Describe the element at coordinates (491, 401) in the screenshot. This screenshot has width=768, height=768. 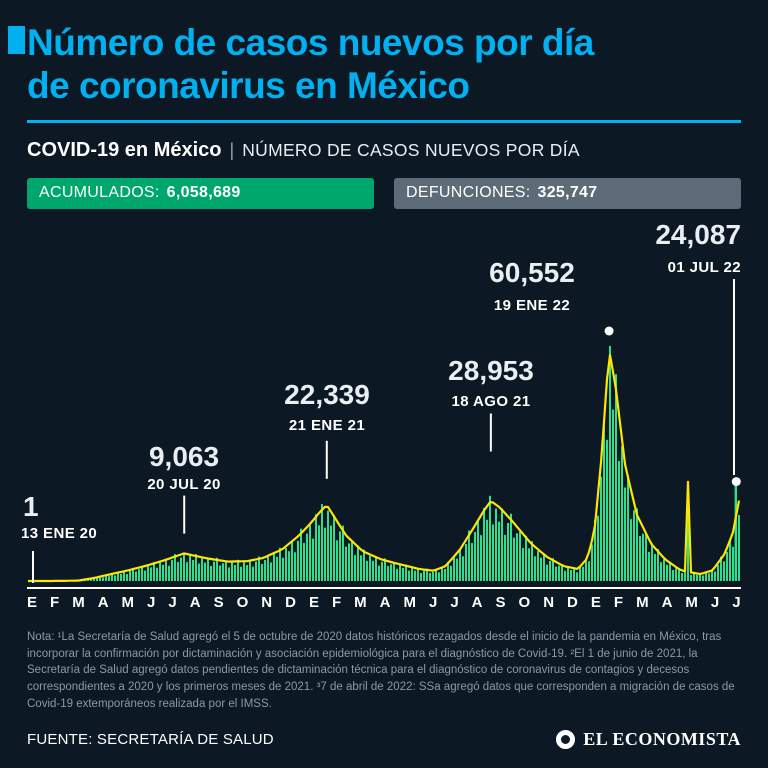
I see `annotation-wave3-date: 18 AGO 21` at that location.